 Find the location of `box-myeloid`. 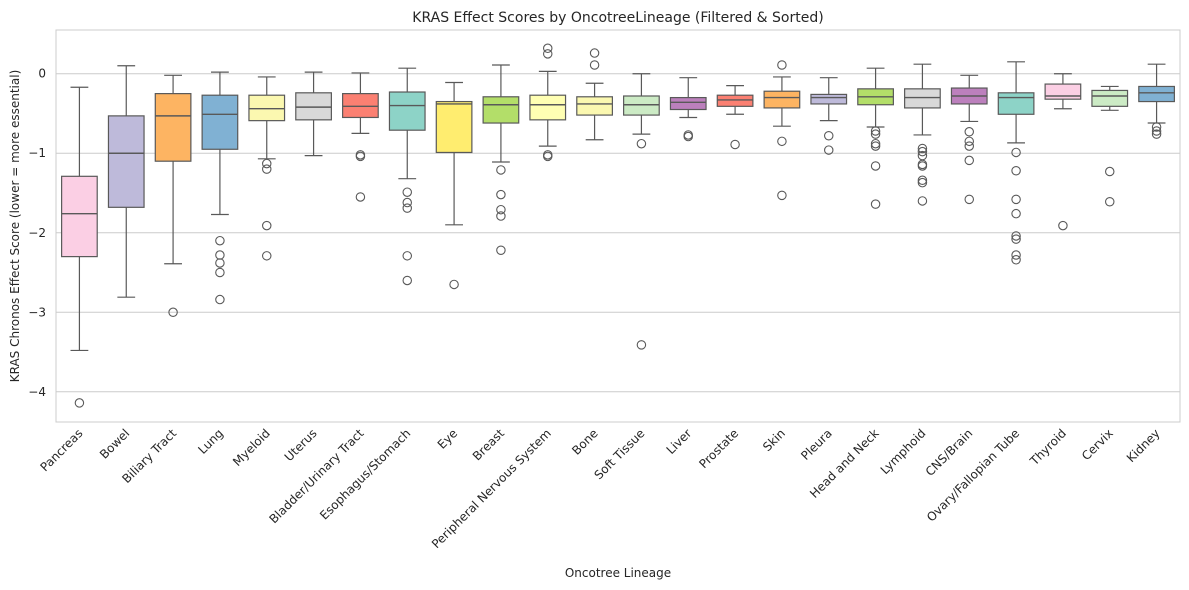

box-myeloid is located at coordinates (267, 168).